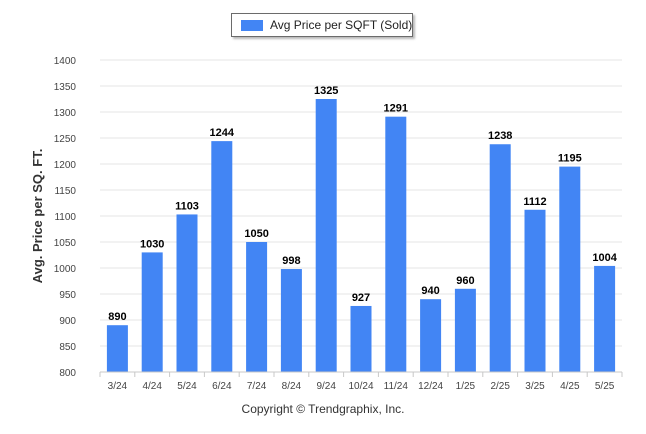  I want to click on data-label: 890, so click(117, 317).